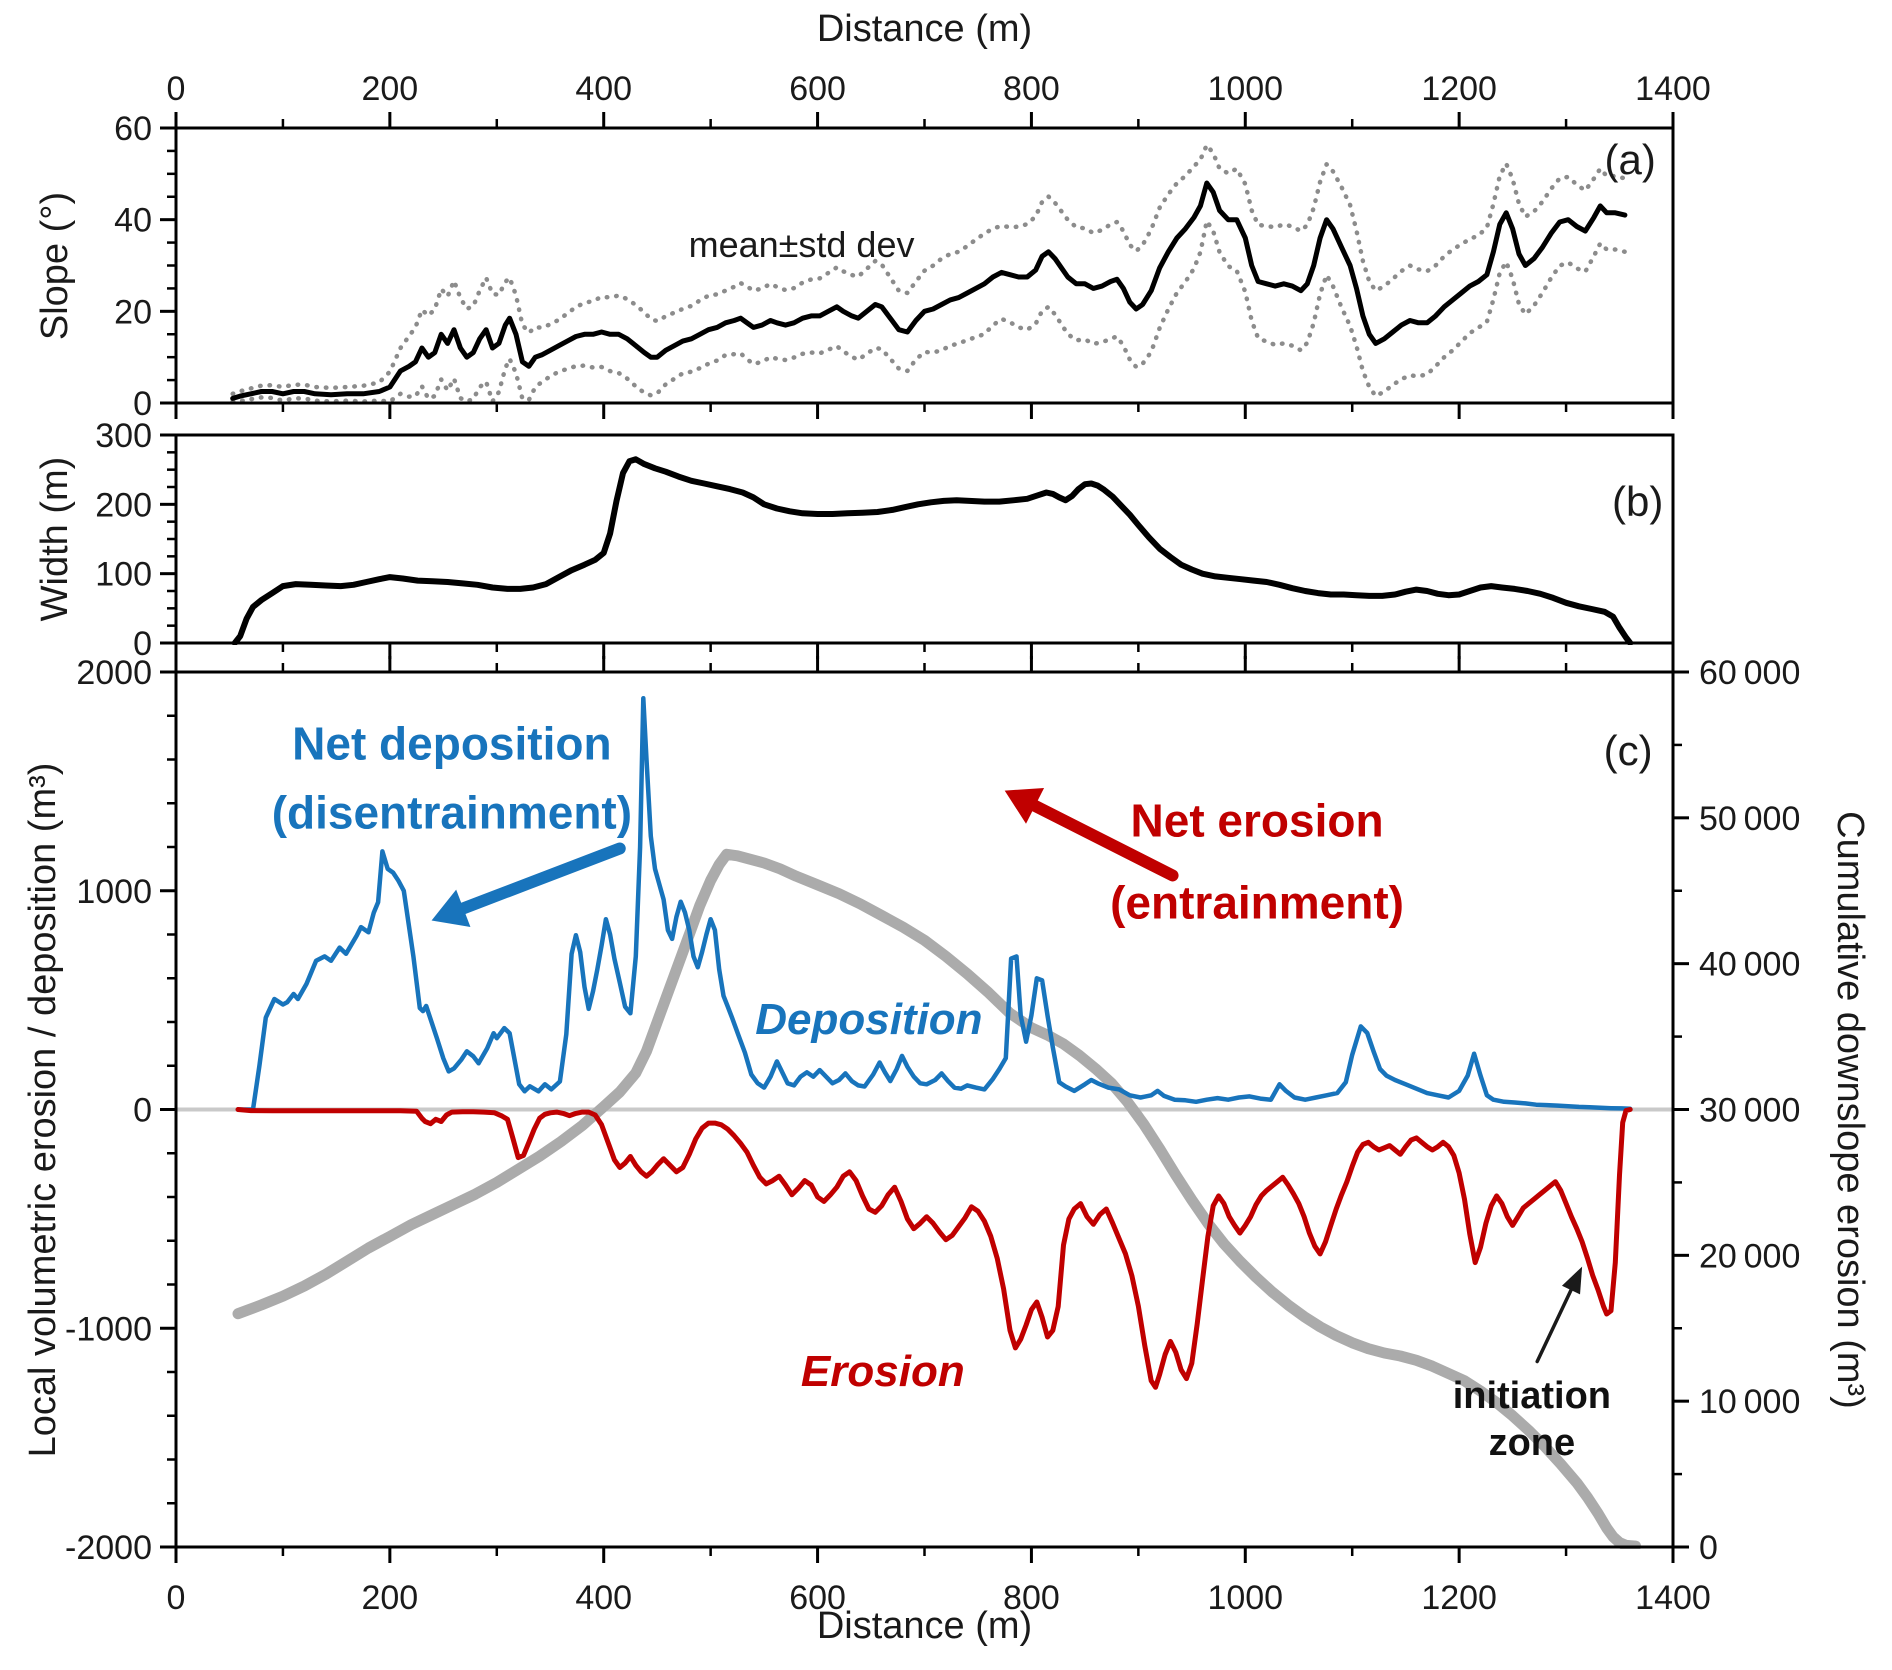  Describe the element at coordinates (114, 673) in the screenshot. I see `panel-c-left-tick-label: 2000` at that location.